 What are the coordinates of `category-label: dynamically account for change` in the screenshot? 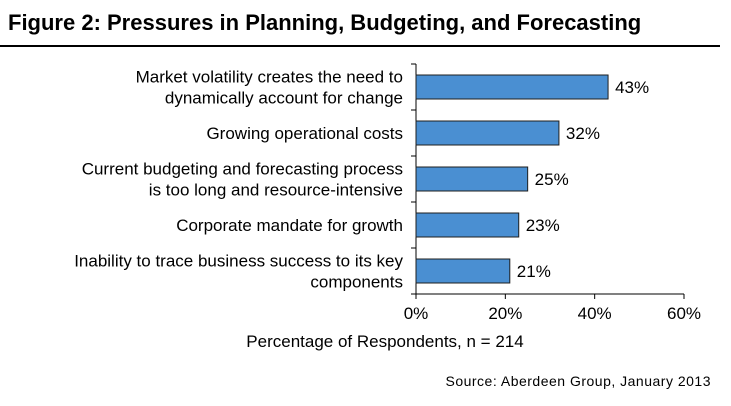 It's located at (284, 98).